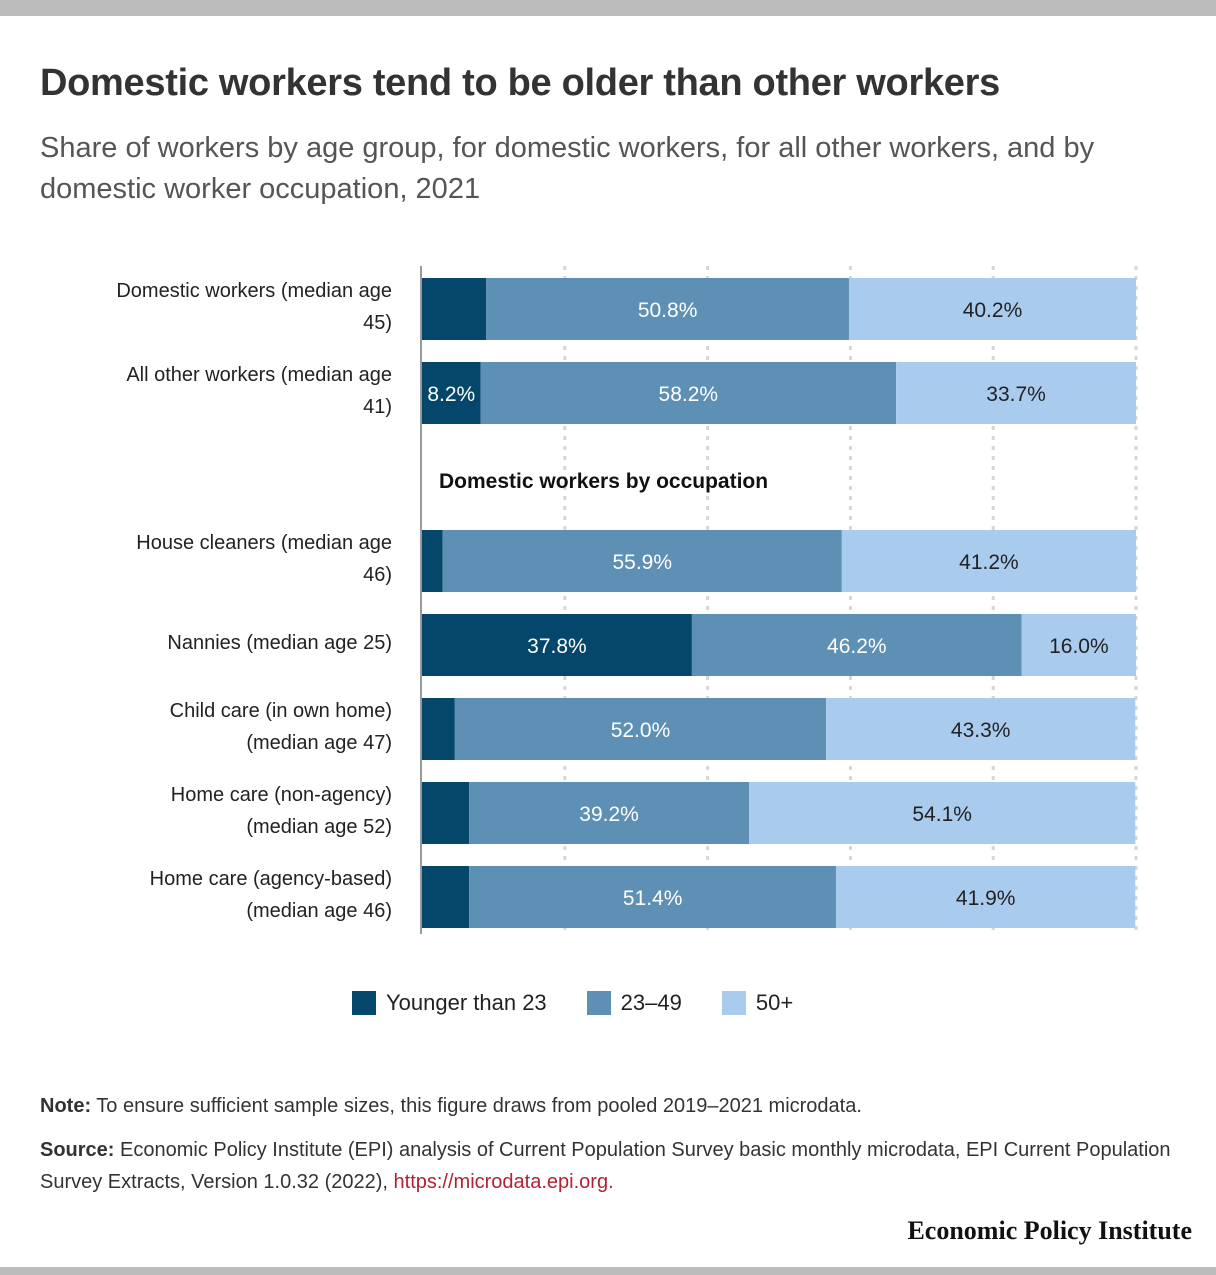 Image resolution: width=1216 pixels, height=1275 pixels. I want to click on category-label-2: House cleaners (median age 46), so click(216, 559).